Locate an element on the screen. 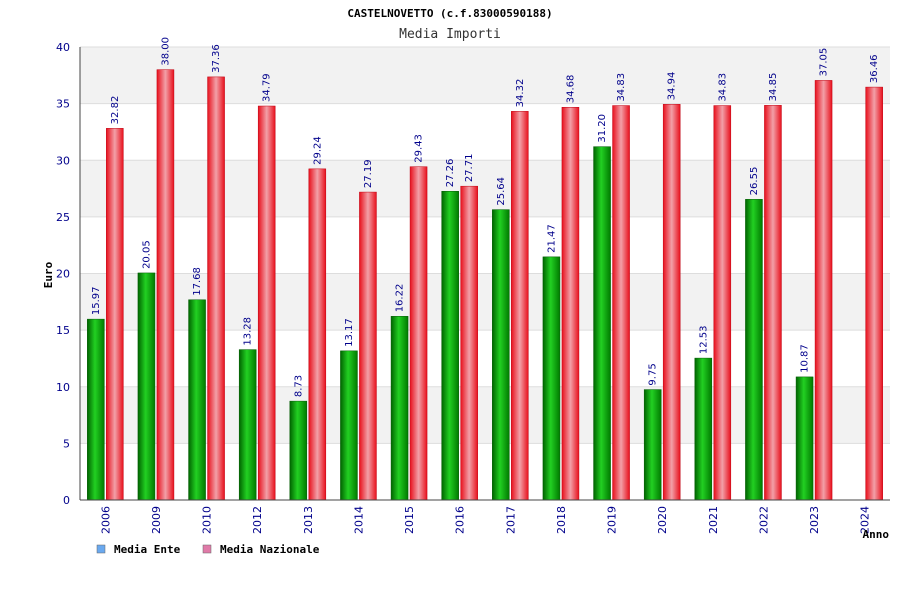  y-tick-label: 0 is located at coordinates (66, 500).